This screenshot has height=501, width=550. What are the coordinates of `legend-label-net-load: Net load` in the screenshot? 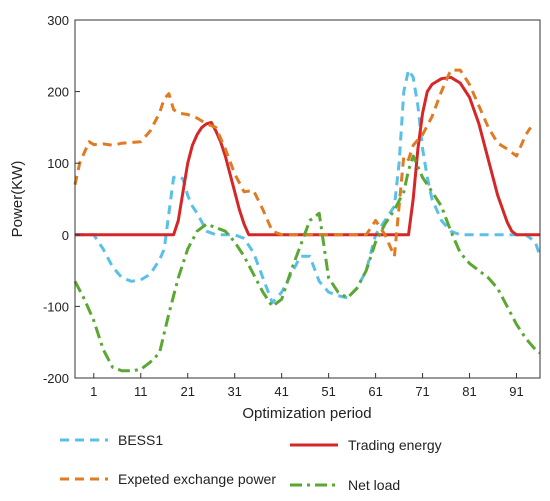 It's located at (374, 485).